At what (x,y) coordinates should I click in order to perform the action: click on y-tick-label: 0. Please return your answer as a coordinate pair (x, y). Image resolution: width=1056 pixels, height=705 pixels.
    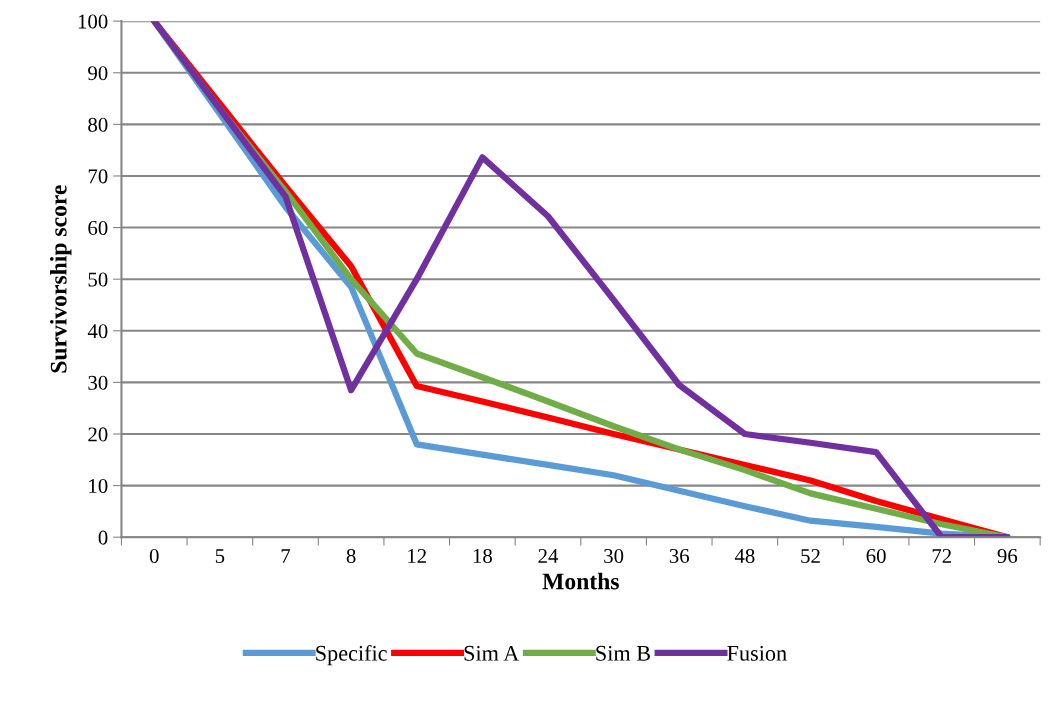
    Looking at the image, I should click on (103, 537).